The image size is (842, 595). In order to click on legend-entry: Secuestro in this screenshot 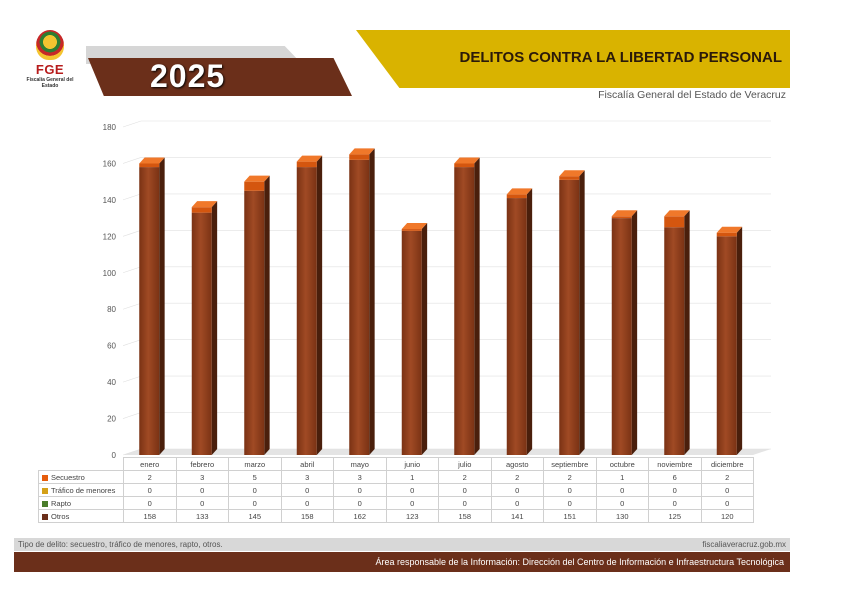, I will do `click(81, 477)`.